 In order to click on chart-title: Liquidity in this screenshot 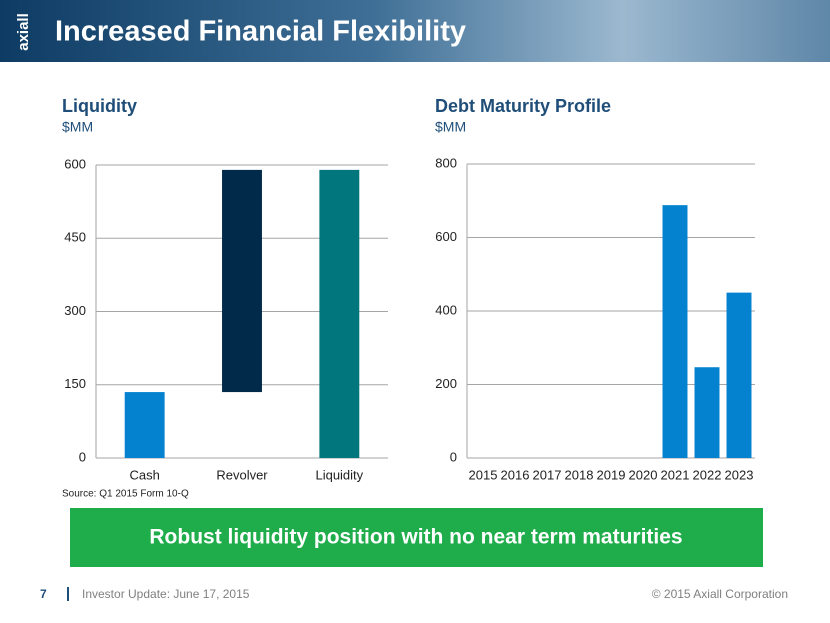, I will do `click(99, 106)`.